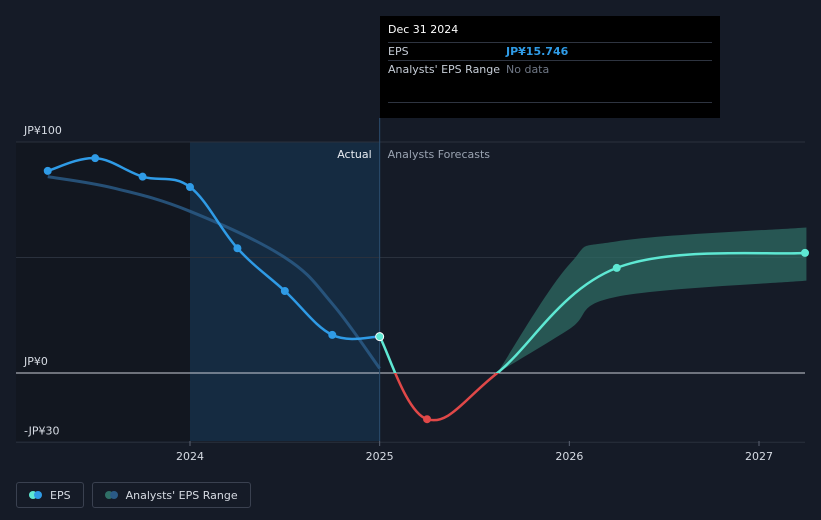  Describe the element at coordinates (550, 102) in the screenshot. I see `tooltip-divider` at that location.